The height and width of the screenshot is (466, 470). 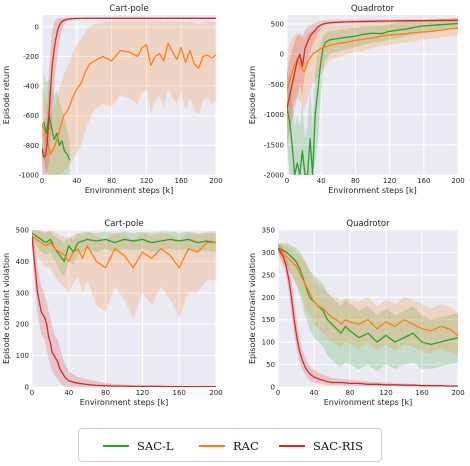 What do you see at coordinates (274, 145) in the screenshot?
I see `y-tick-label: -1500` at bounding box center [274, 145].